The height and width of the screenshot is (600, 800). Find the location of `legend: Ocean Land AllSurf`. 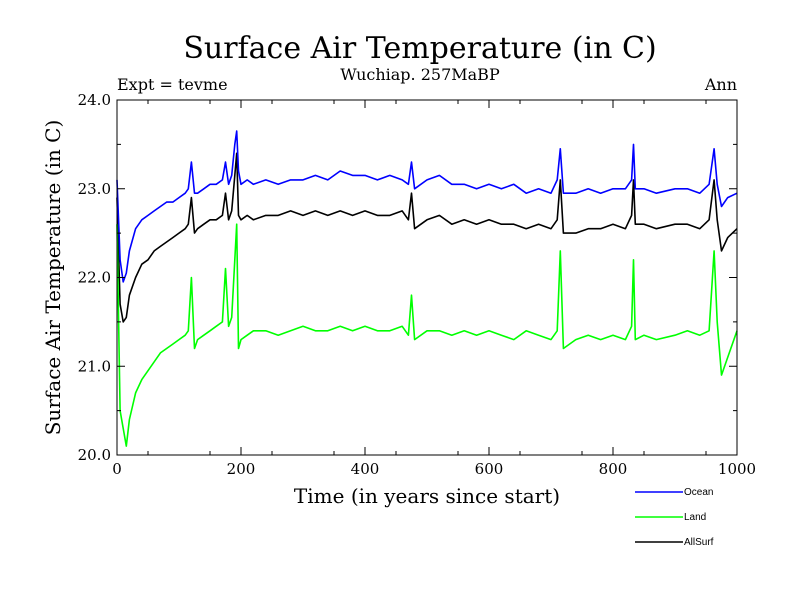

legend: Ocean Land AllSurf is located at coordinates (674, 517).